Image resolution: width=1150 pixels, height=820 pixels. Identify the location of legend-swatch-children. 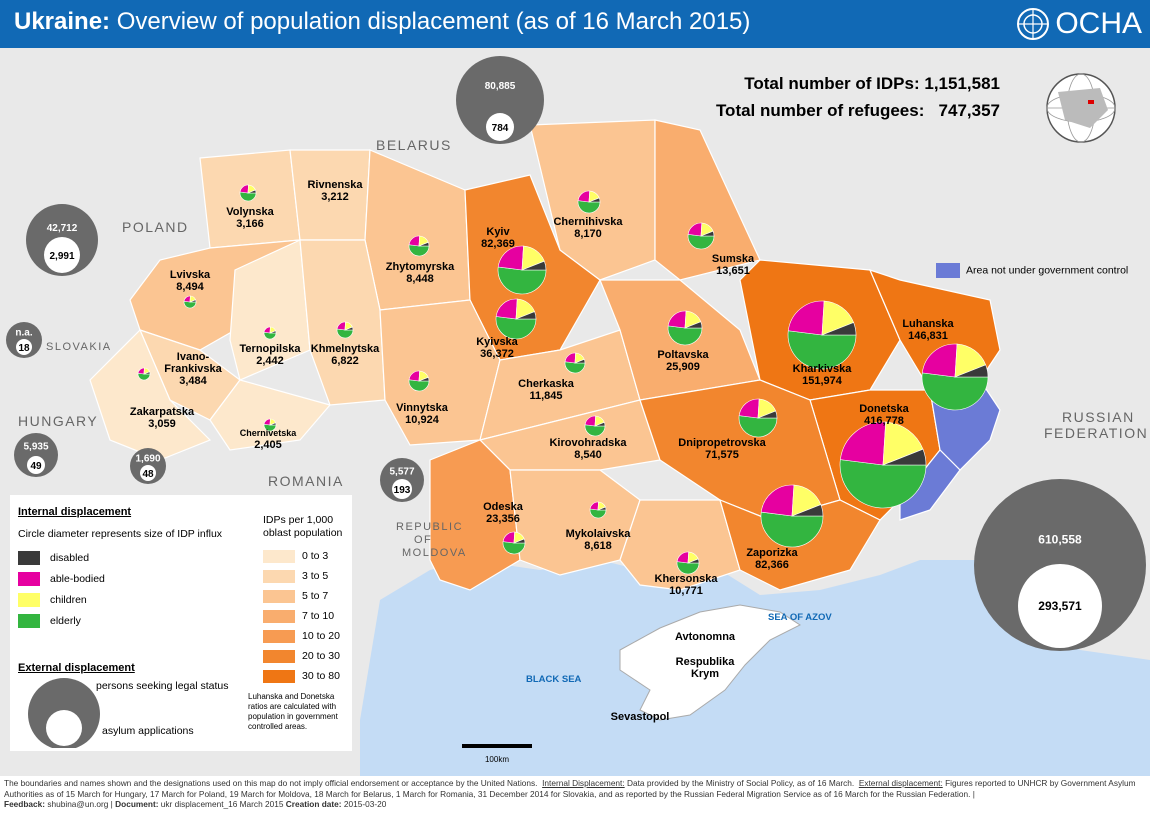
(29, 600).